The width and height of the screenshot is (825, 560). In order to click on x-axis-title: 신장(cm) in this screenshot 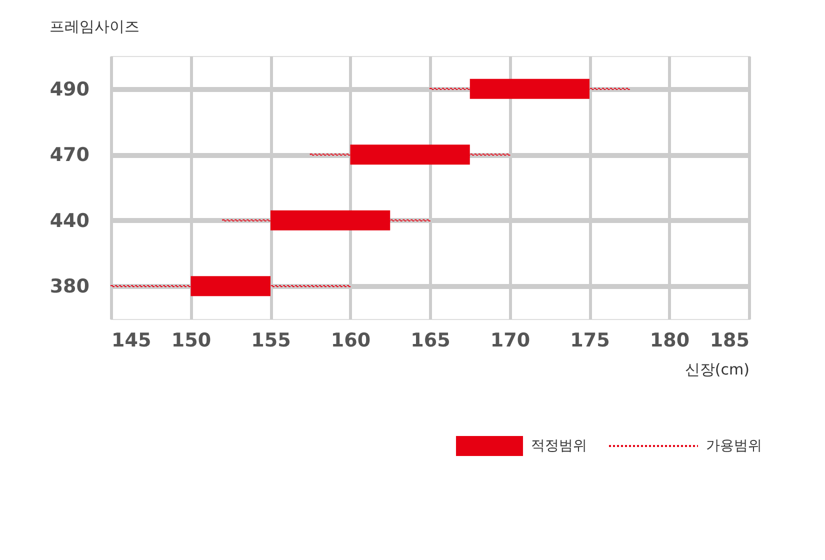, I will do `click(717, 369)`.